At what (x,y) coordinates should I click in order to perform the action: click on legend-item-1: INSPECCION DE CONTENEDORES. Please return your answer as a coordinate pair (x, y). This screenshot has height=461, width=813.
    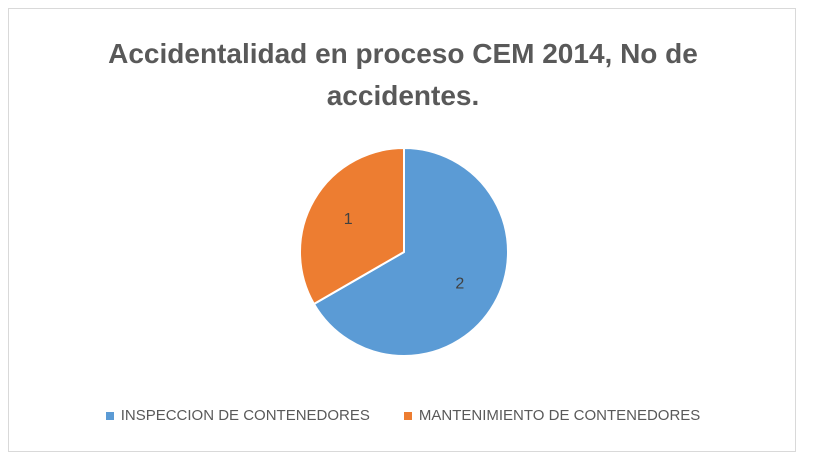
    Looking at the image, I should click on (237, 415).